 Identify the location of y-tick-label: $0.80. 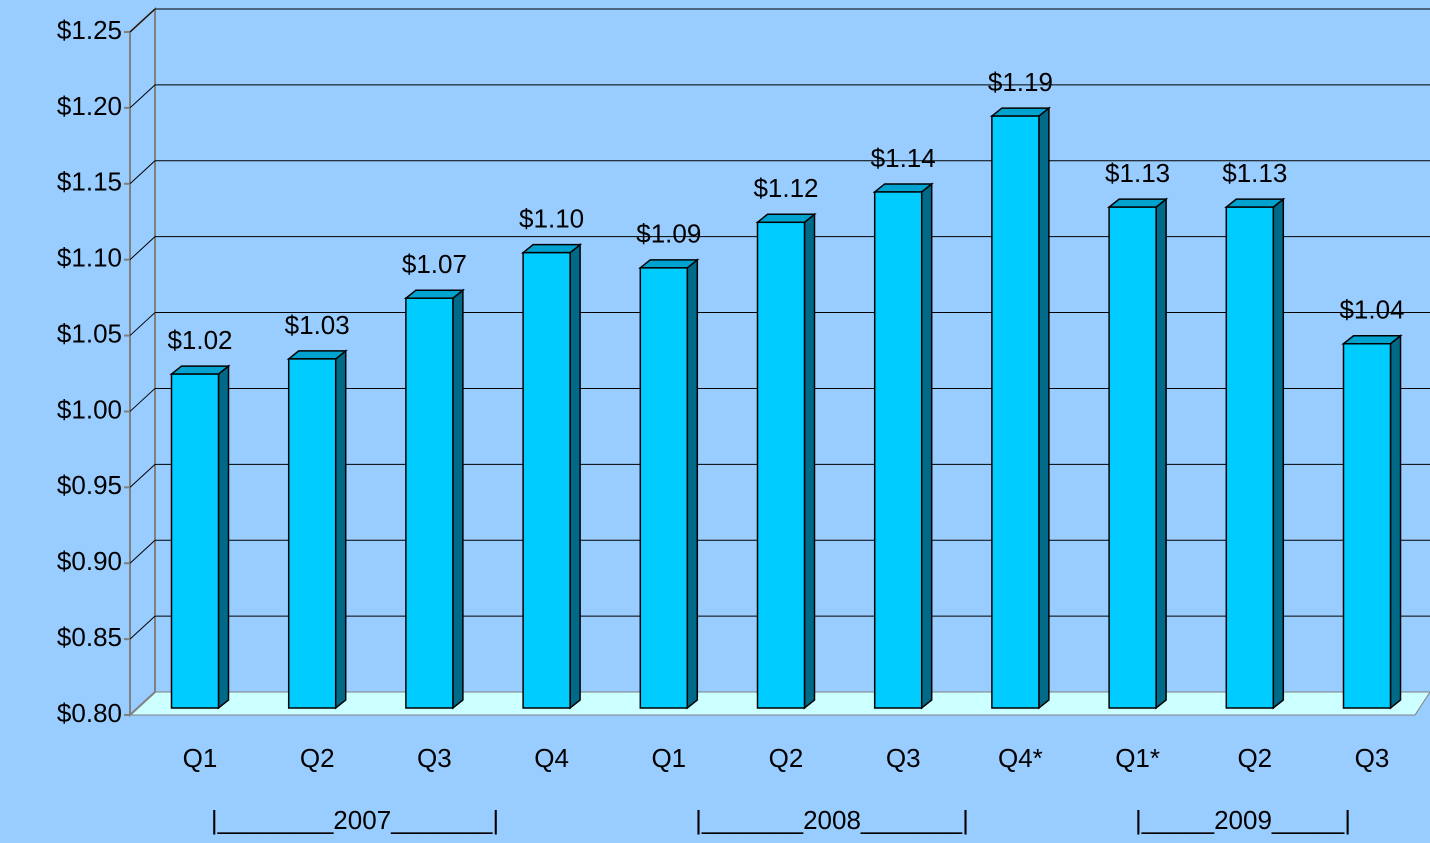
(89, 713).